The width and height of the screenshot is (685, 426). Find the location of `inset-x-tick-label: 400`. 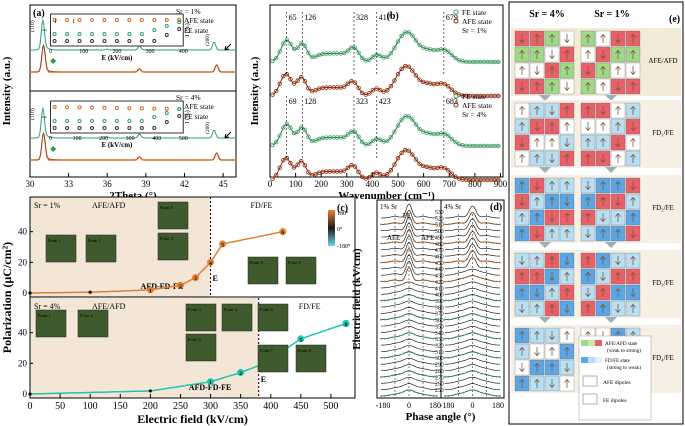

inset-x-tick-label: 400 is located at coordinates (156, 139).